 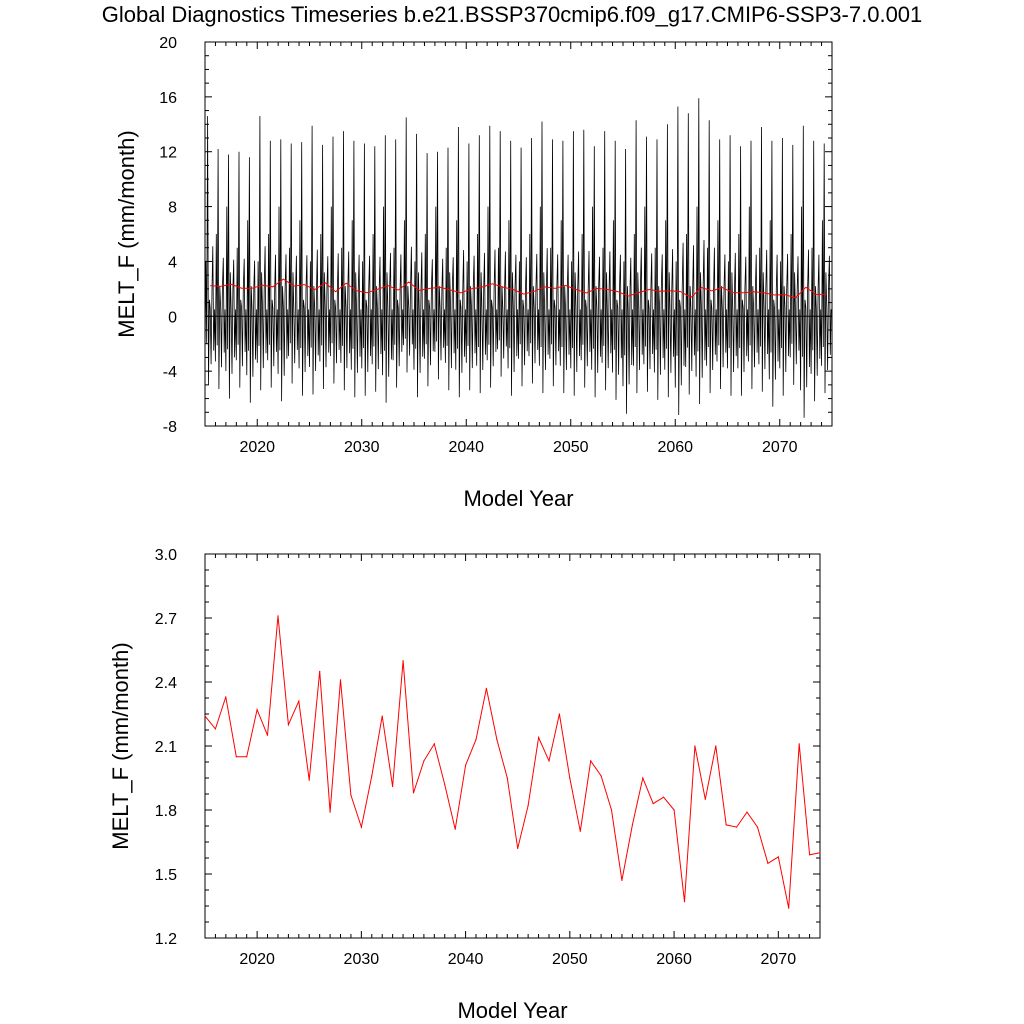 What do you see at coordinates (166, 619) in the screenshot?
I see `y-tick-label: 2.7` at bounding box center [166, 619].